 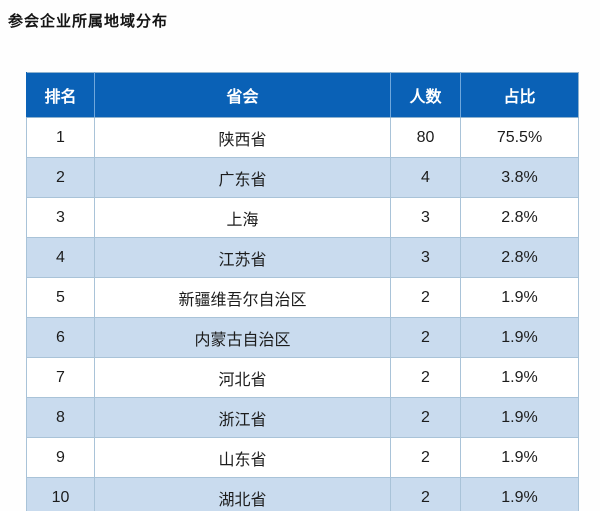 I want to click on table-cell-percent: 75.5%, so click(x=519, y=137).